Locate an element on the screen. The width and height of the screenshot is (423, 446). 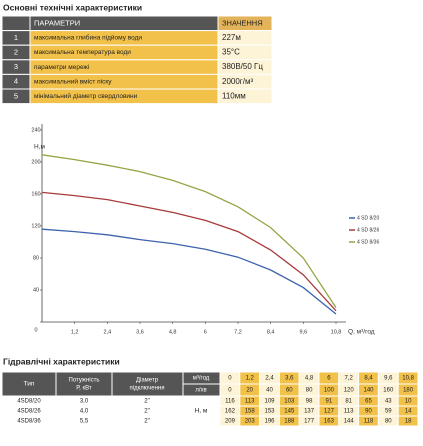
head-value: 188 is located at coordinates (289, 422).